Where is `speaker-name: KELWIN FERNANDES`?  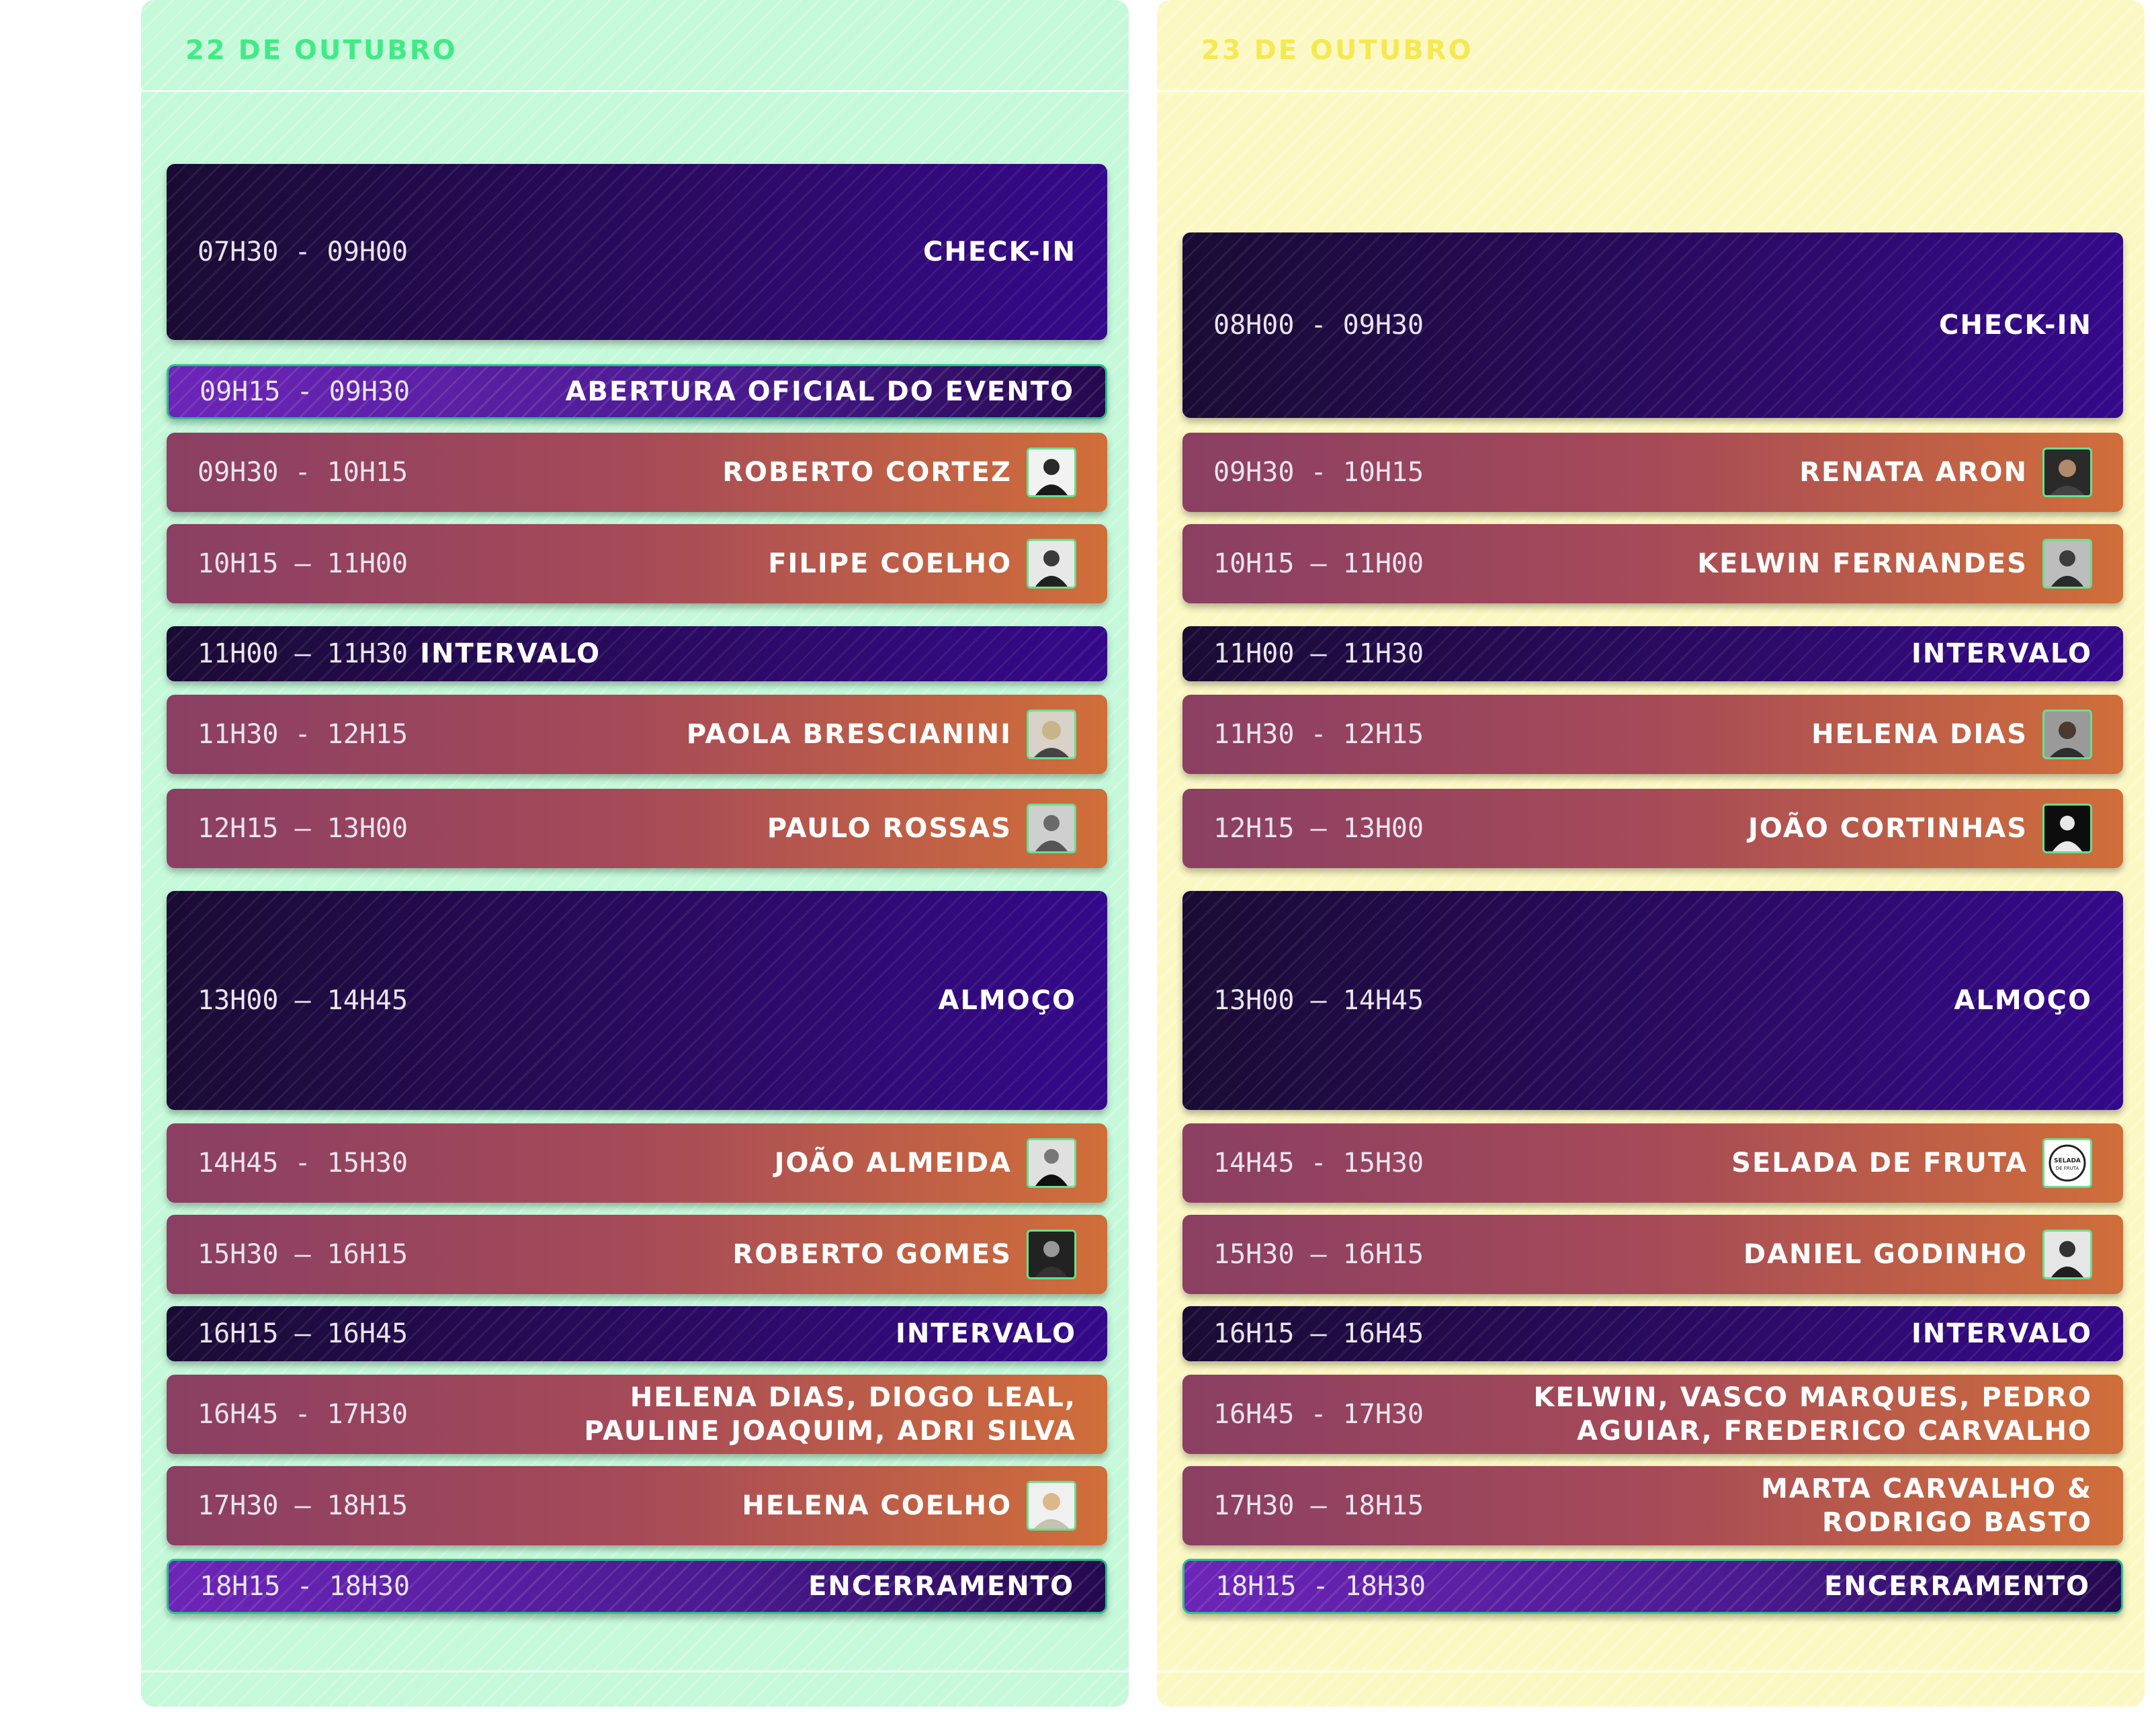 speaker-name: KELWIN FERNANDES is located at coordinates (1862, 563).